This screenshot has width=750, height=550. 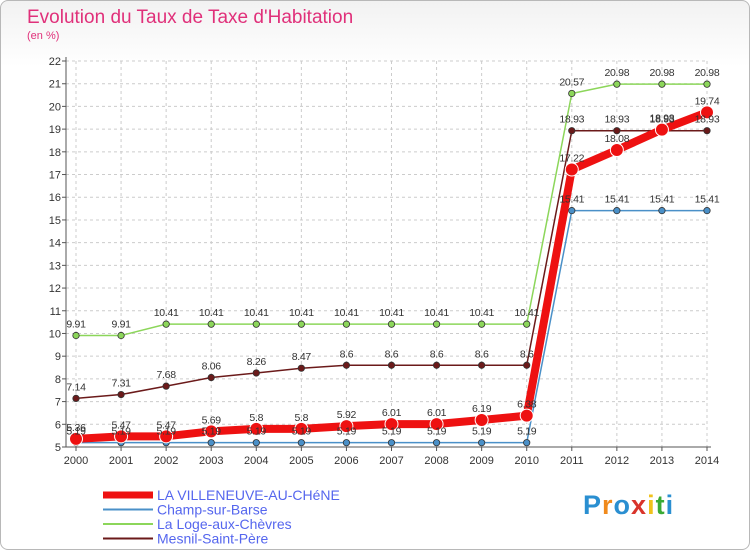 I want to click on data-label: 6.01, so click(x=437, y=413).